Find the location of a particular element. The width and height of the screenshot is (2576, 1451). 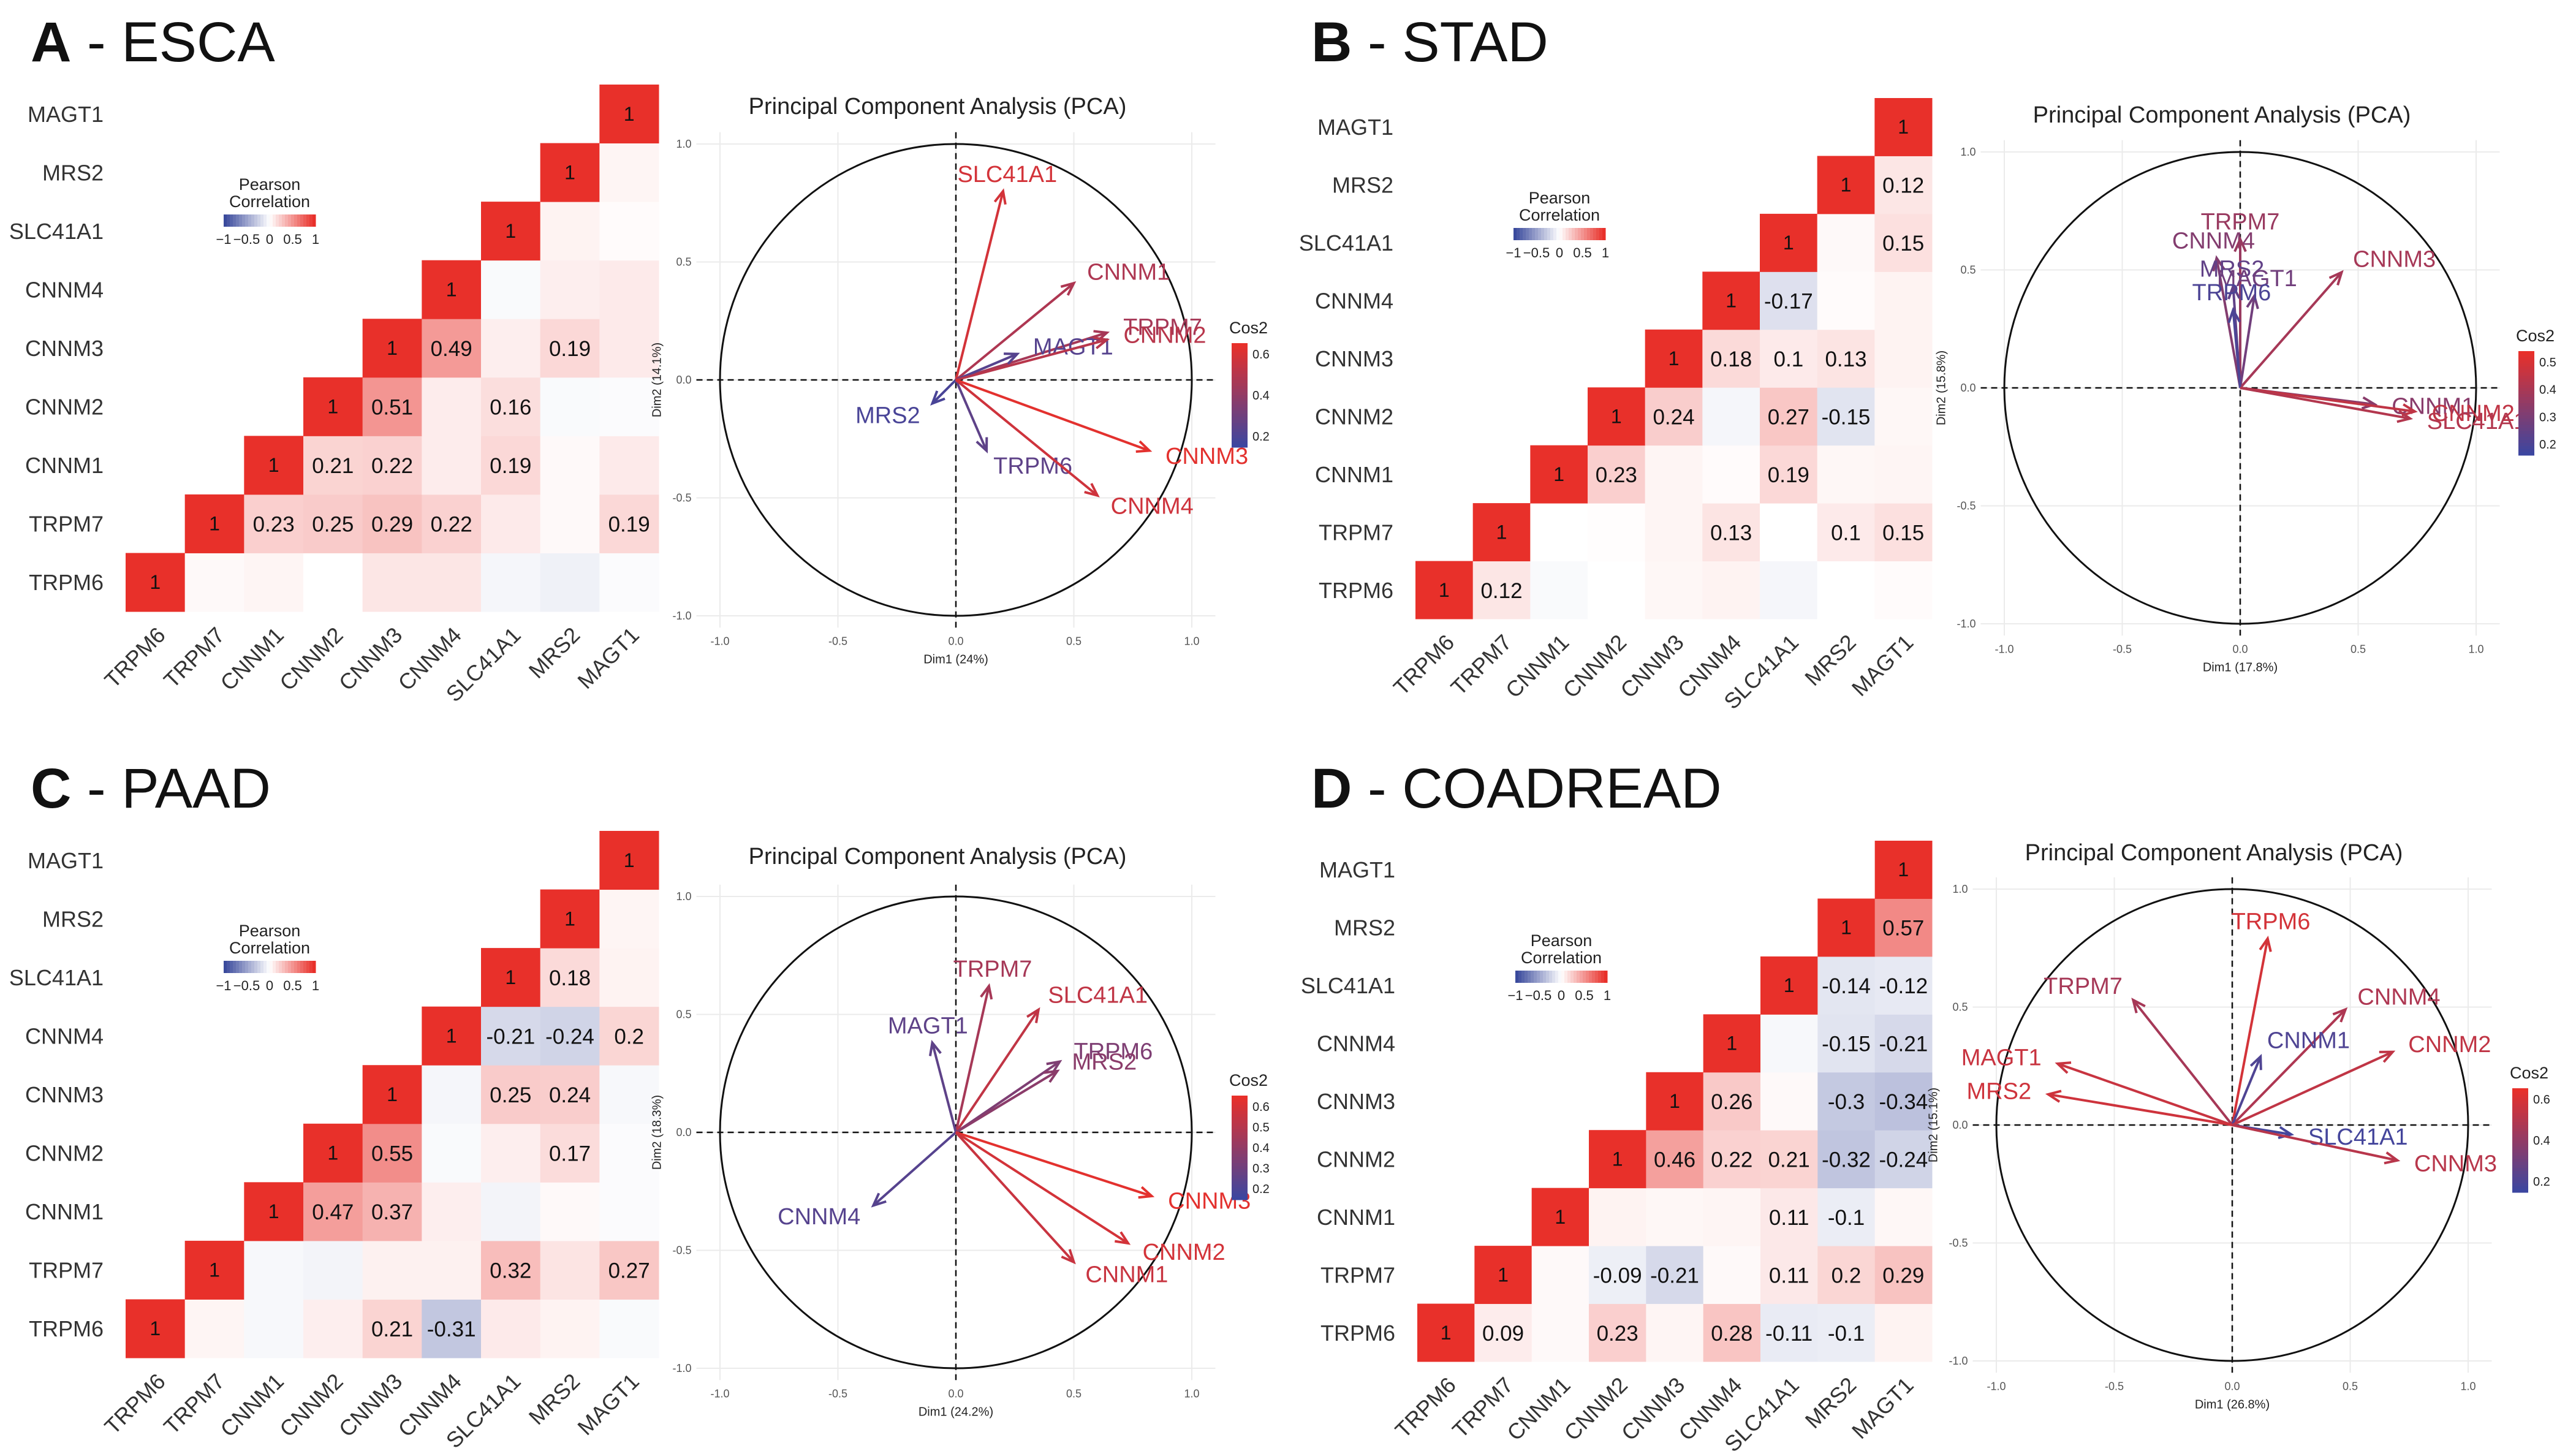

legend-tick: 0.5 is located at coordinates (1582, 253).